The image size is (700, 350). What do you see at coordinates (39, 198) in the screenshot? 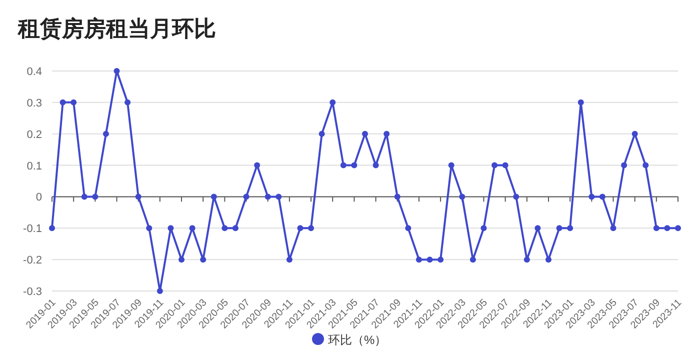
I see `y-tick-label: 0` at bounding box center [39, 198].